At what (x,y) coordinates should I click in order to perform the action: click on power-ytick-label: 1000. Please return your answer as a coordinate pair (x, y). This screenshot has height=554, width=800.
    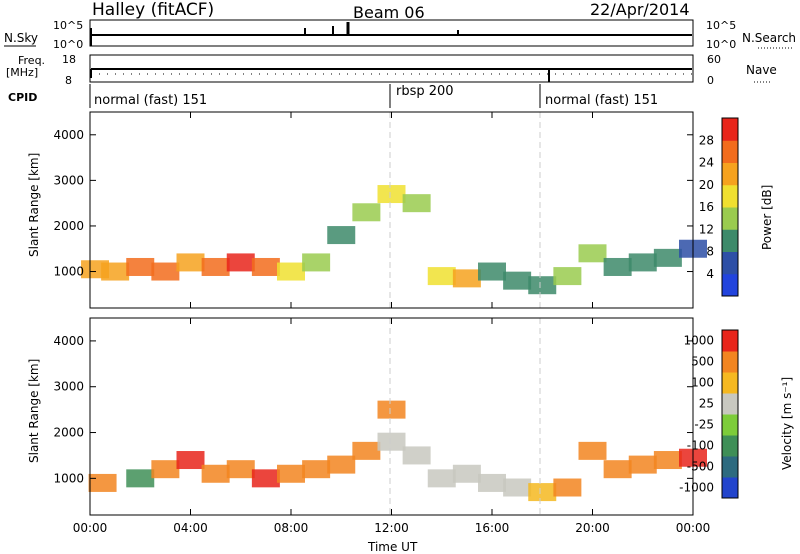
    Looking at the image, I should click on (68, 272).